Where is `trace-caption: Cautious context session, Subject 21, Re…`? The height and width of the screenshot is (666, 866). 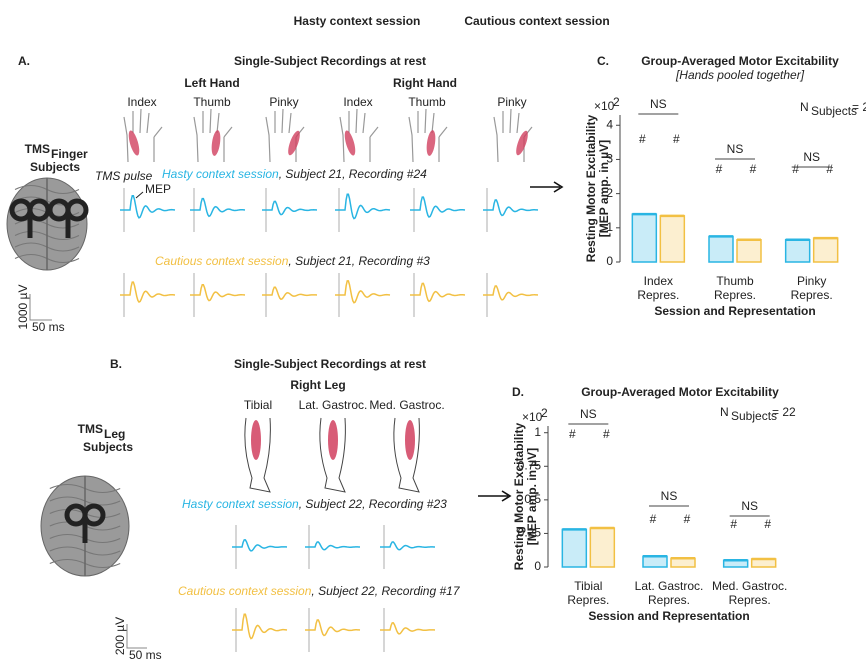 trace-caption: Cautious context session, Subject 21, Re… is located at coordinates (292, 261).